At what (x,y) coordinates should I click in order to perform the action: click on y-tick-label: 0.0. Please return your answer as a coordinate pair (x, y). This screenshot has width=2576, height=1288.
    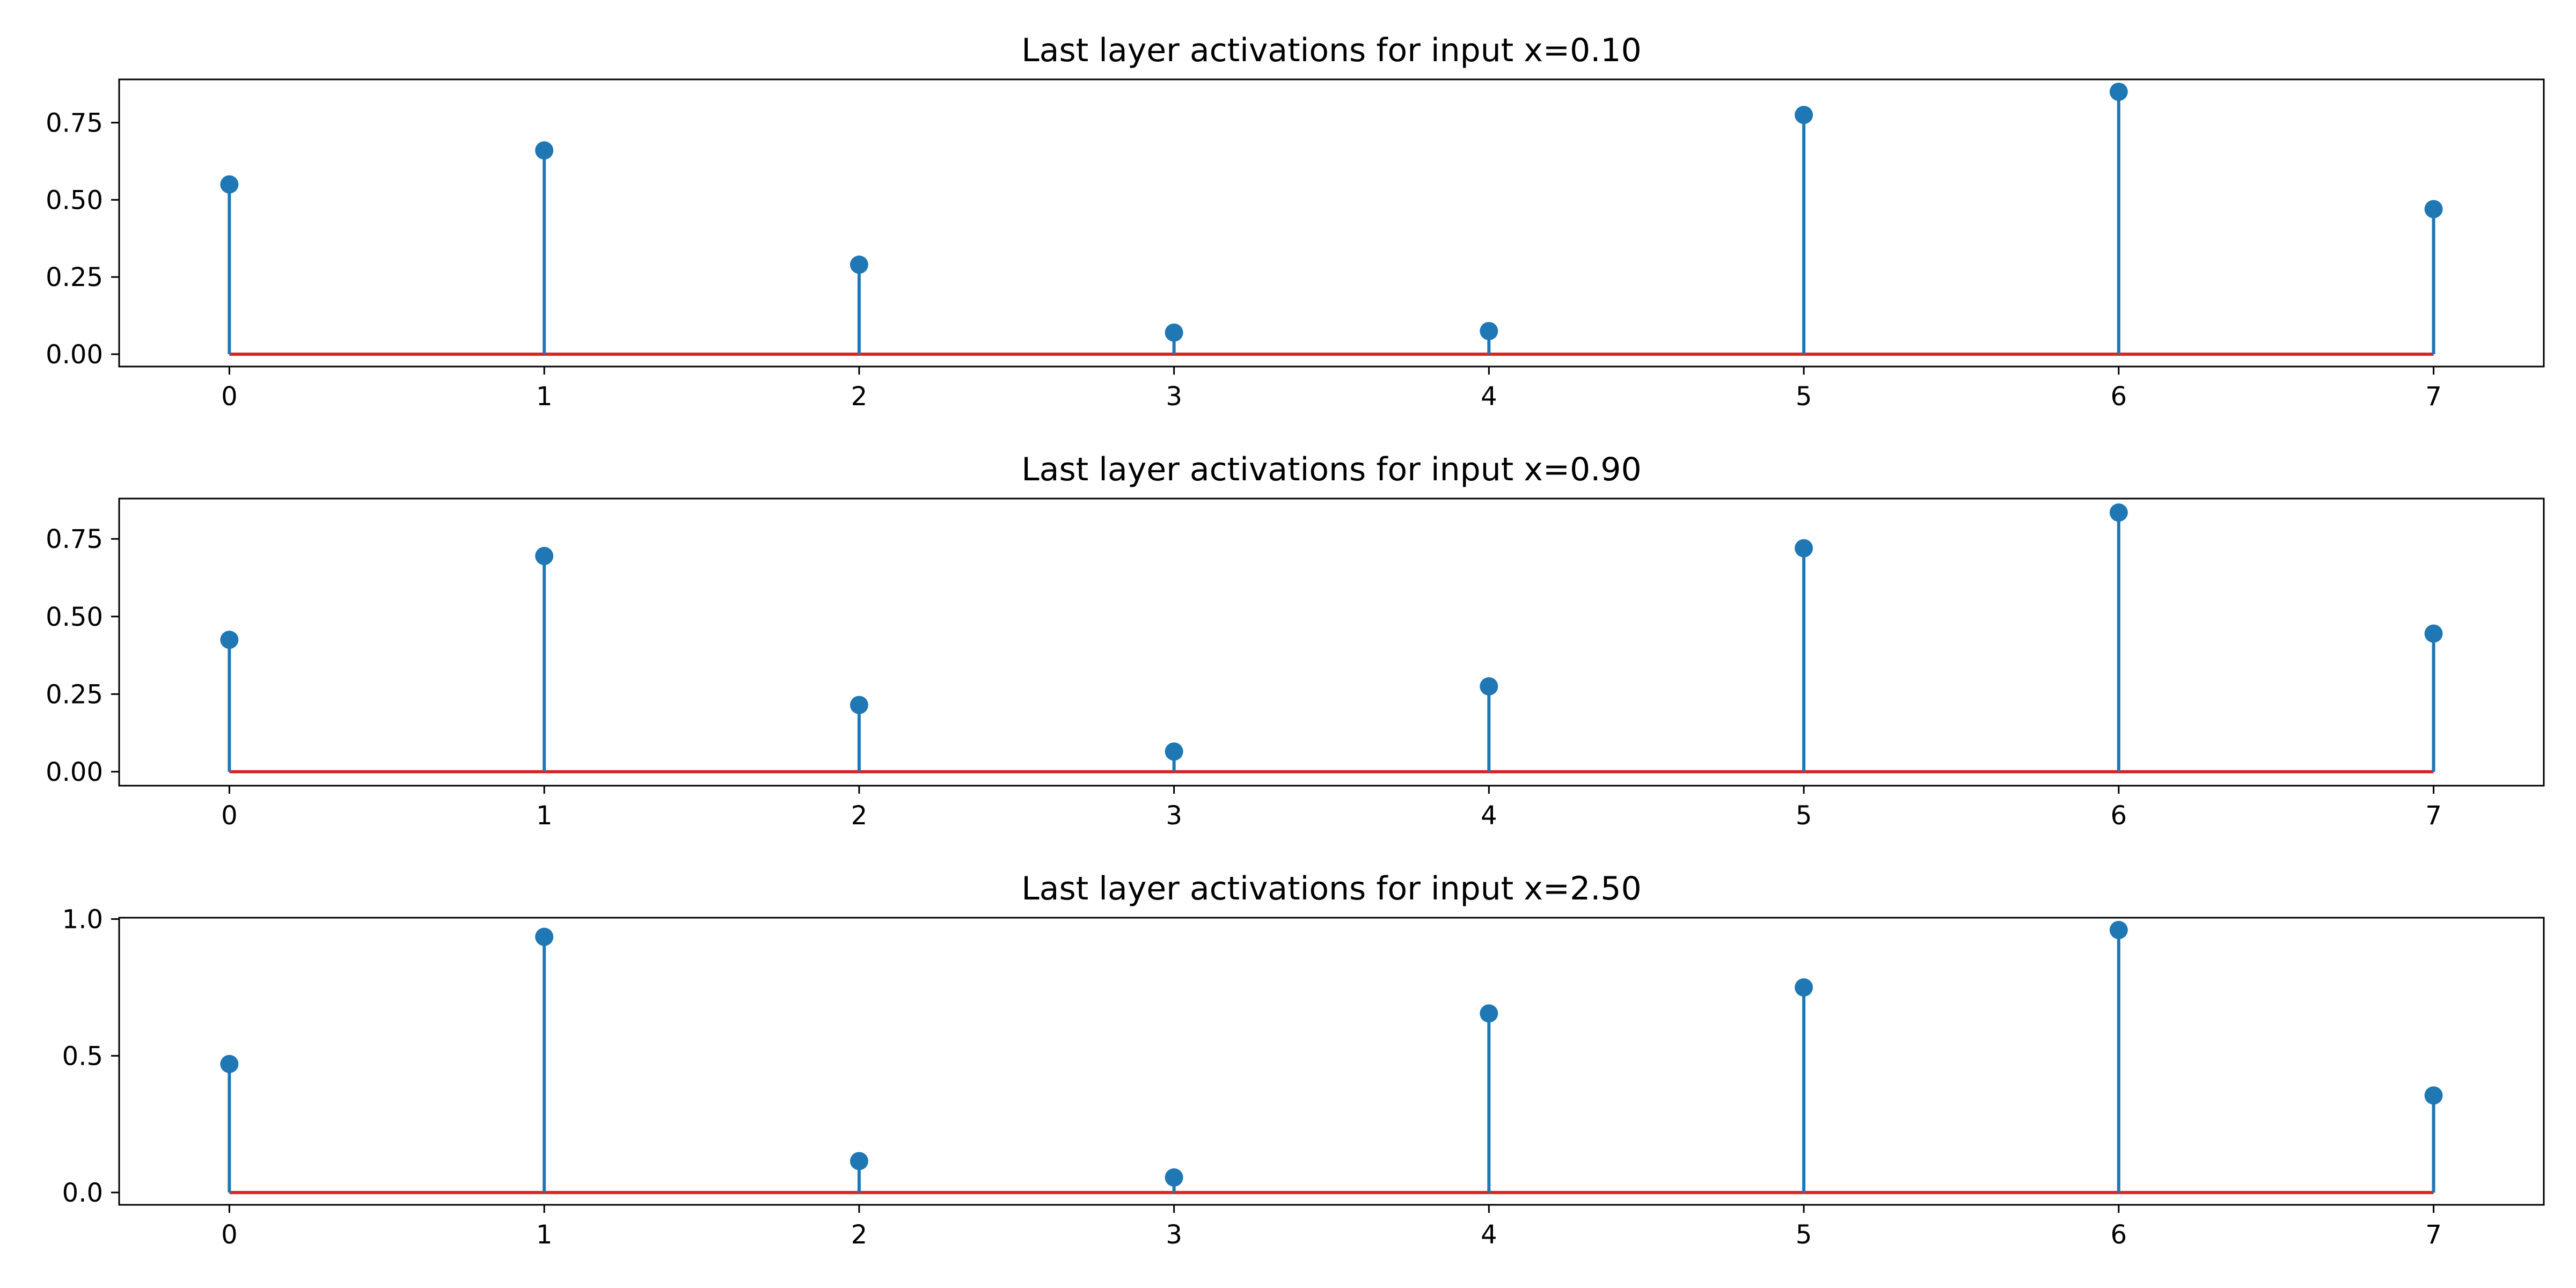
    Looking at the image, I should click on (82, 1193).